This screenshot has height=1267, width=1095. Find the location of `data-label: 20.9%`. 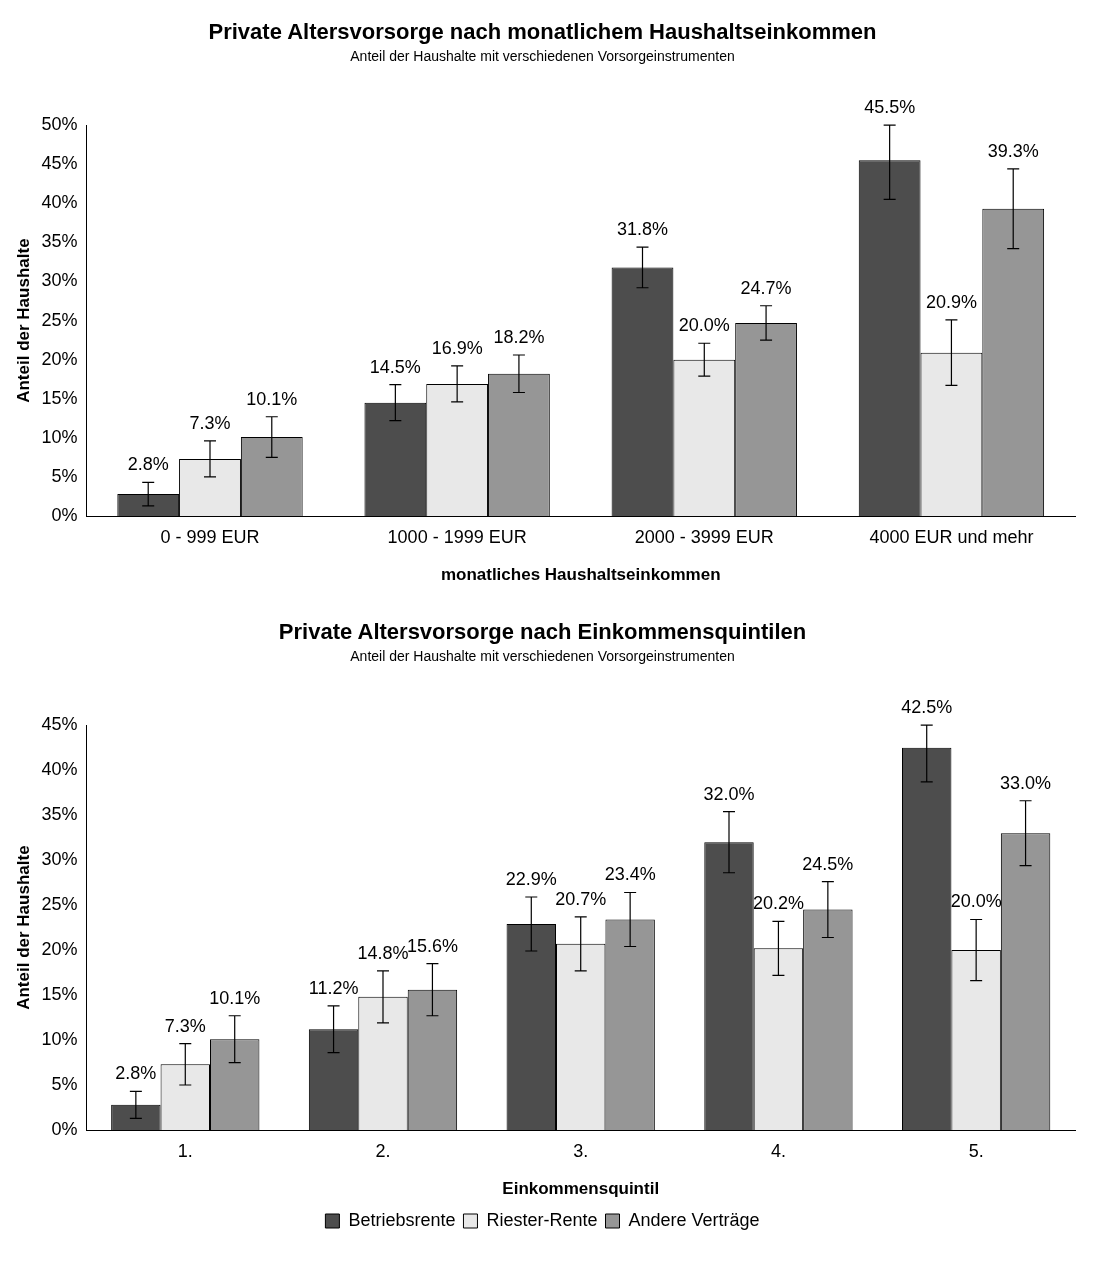

data-label: 20.9% is located at coordinates (951, 301).